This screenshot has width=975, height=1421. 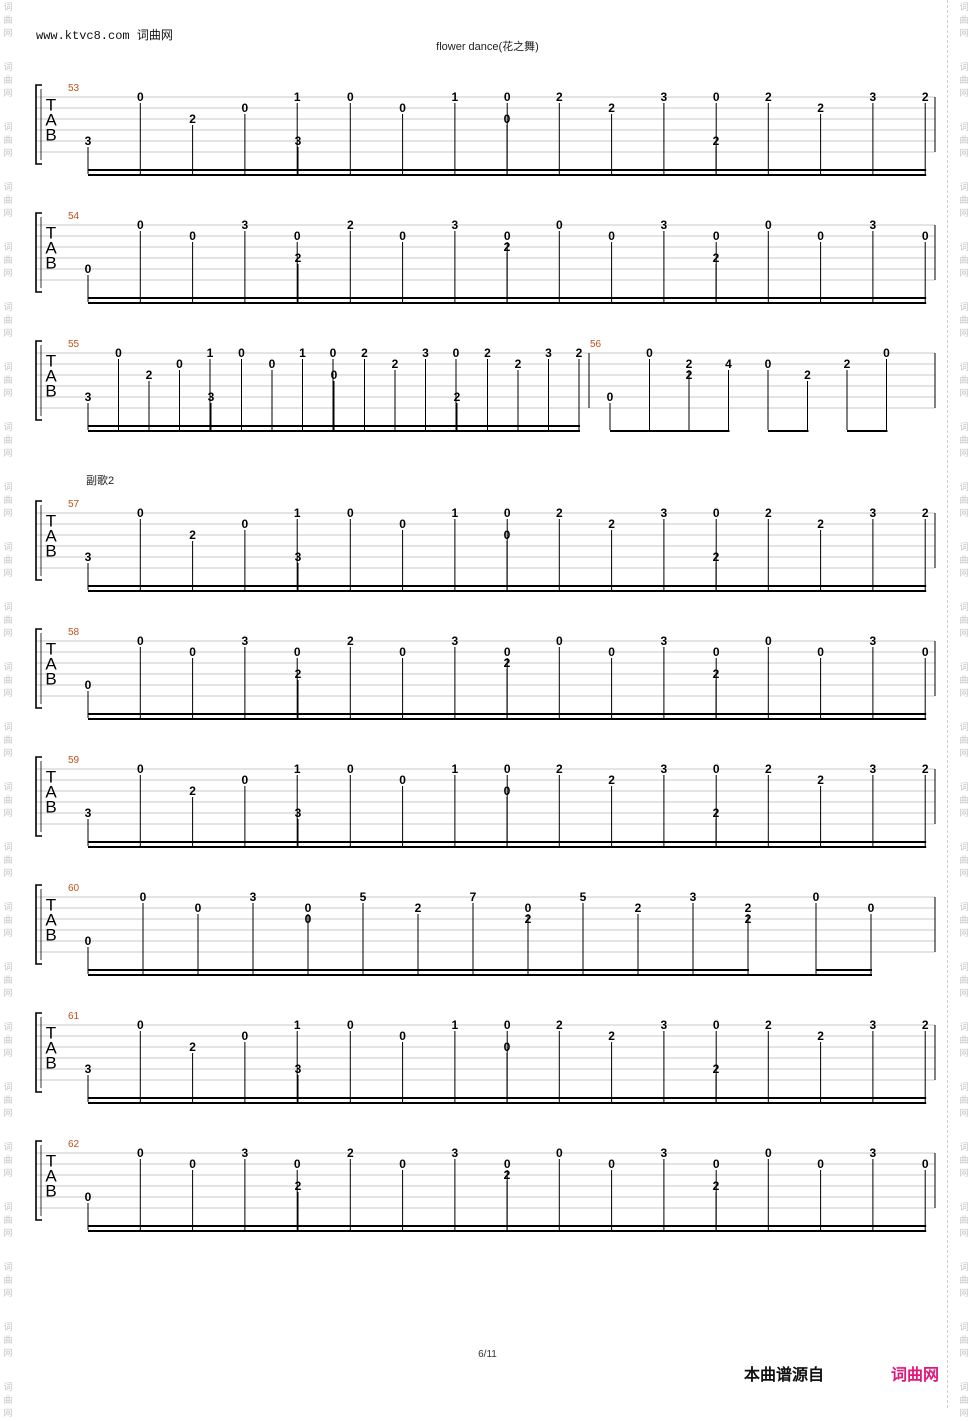 What do you see at coordinates (297, 1025) in the screenshot?
I see `fret-number: 1` at bounding box center [297, 1025].